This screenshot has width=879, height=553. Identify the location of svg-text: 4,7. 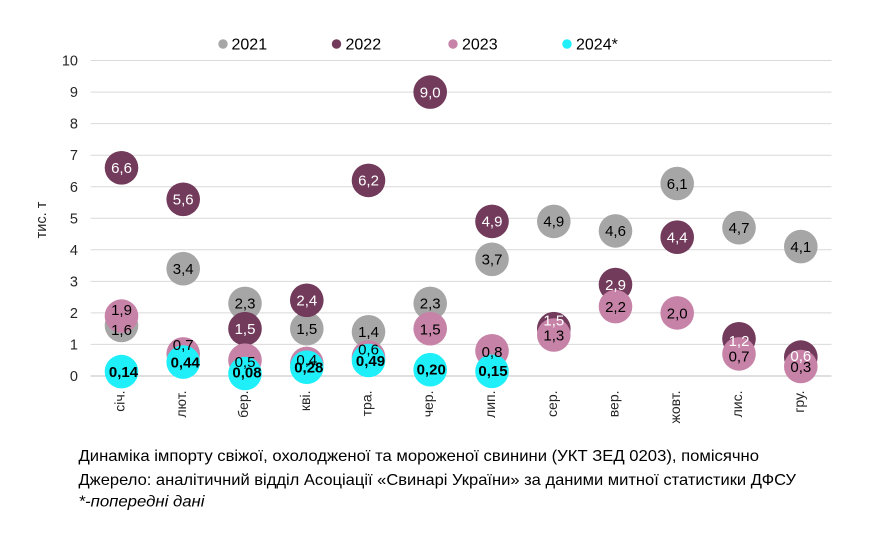
(739, 228).